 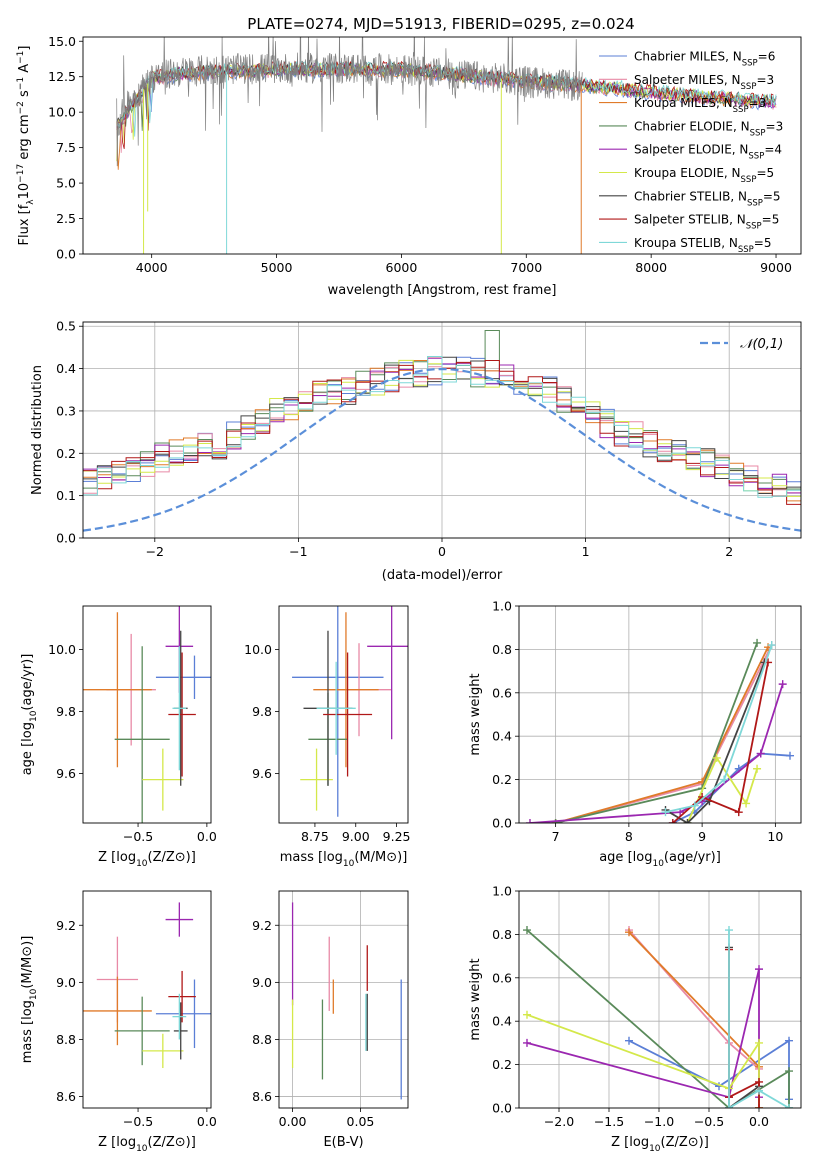 I want to click on x-tick-label: −1, so click(x=298, y=551).